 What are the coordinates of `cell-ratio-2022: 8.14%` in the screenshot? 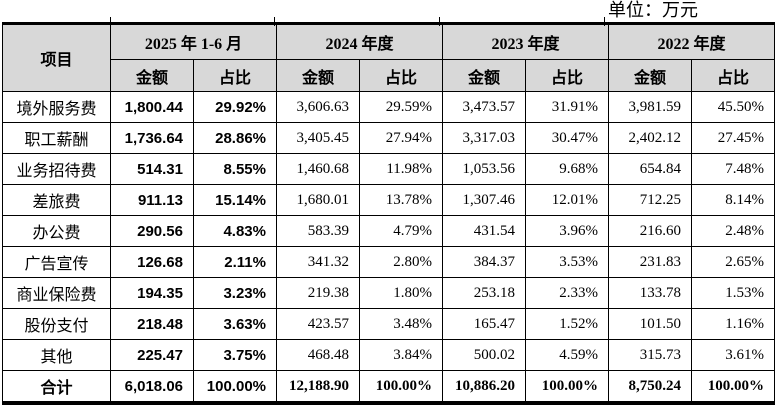 It's located at (733, 200).